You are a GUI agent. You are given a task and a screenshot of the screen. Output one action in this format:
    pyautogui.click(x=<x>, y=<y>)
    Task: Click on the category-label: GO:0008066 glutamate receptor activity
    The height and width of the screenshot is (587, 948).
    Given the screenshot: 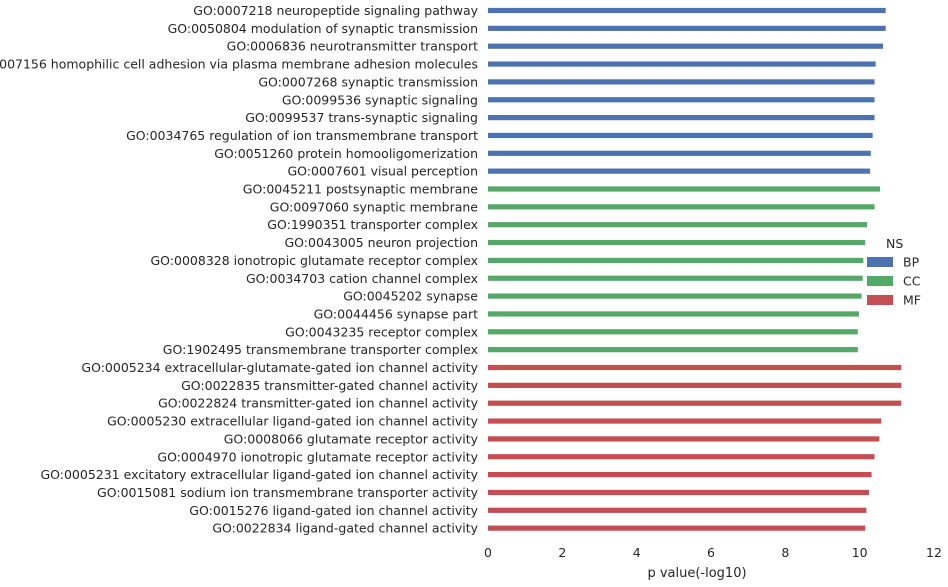 What is the action you would take?
    pyautogui.click(x=351, y=438)
    